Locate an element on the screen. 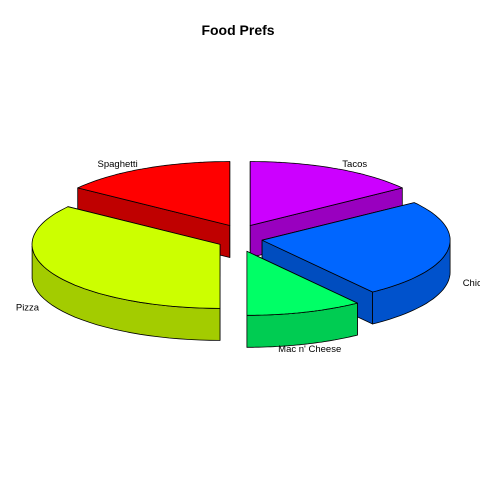  chart-title: Food Prefs is located at coordinates (237, 30).